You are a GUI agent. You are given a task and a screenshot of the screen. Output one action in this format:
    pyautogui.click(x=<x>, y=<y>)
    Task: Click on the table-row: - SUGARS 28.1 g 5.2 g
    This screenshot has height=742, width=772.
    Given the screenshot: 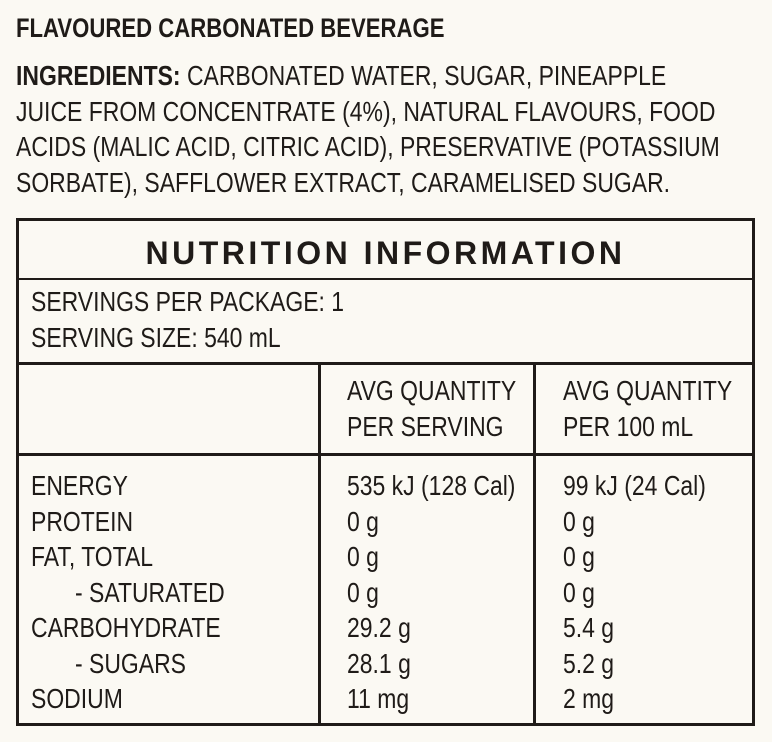 What is the action you would take?
    pyautogui.click(x=385, y=664)
    